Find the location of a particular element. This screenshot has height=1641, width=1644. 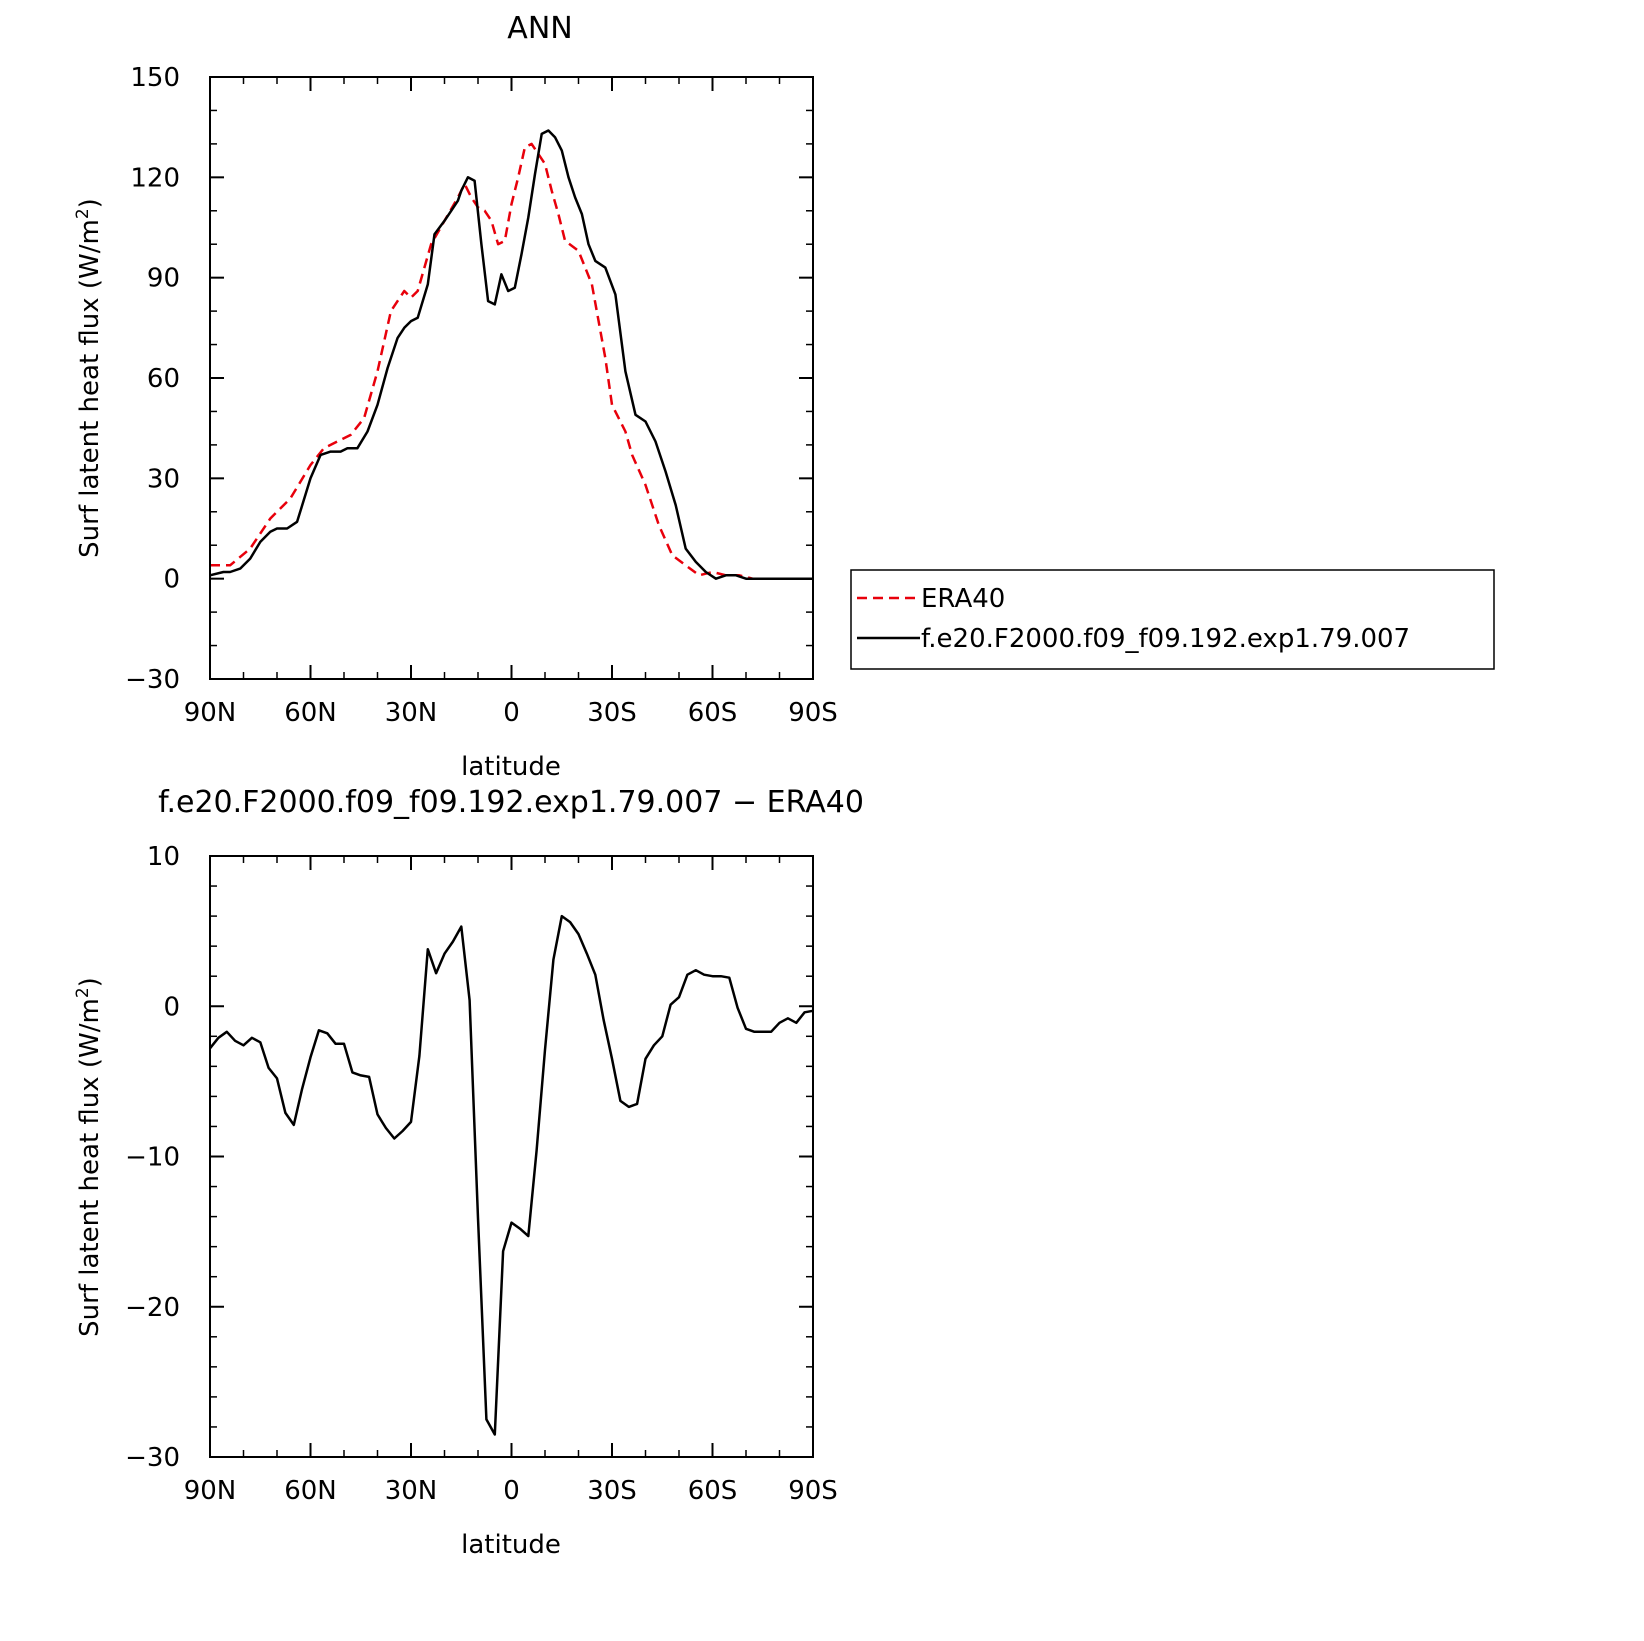

bottom-x-tick-label: 90S is located at coordinates (813, 1491).